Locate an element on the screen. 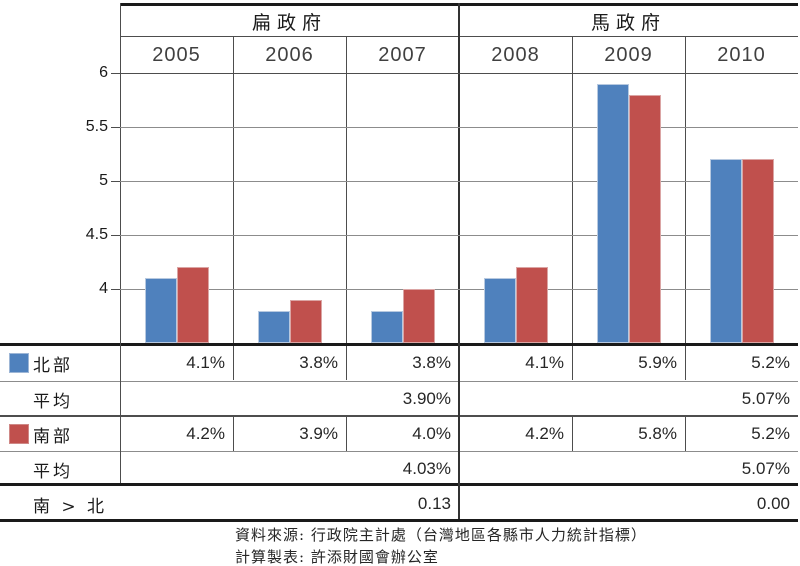 This screenshot has width=800, height=566. bar-north-2006 is located at coordinates (273, 326).